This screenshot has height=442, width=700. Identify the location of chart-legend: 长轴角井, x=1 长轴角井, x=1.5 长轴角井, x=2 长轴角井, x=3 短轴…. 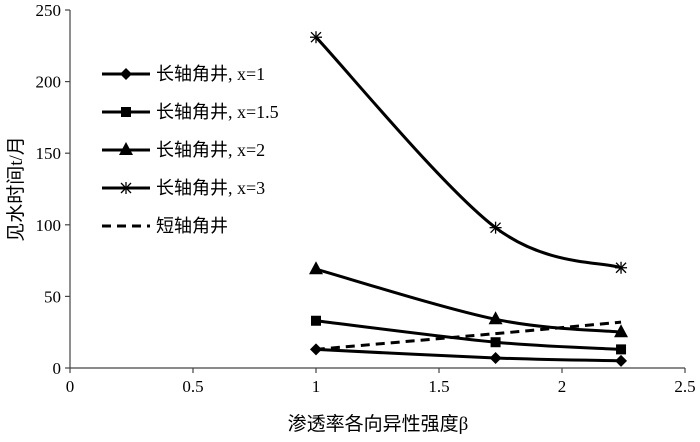
(190, 150).